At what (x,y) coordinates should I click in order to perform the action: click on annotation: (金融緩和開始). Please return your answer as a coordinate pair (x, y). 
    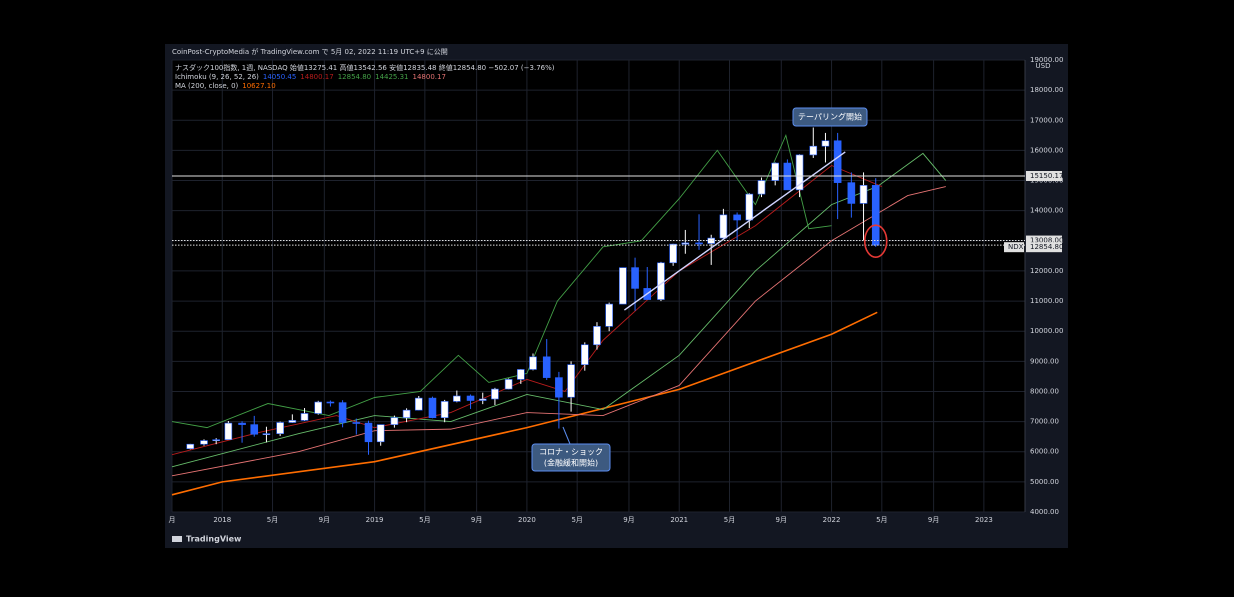
    Looking at the image, I should click on (571, 463).